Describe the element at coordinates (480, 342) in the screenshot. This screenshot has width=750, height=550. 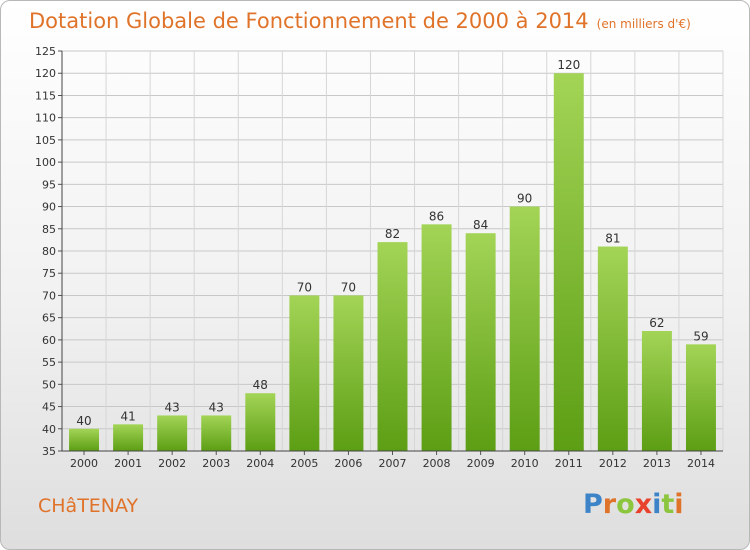
I see `bar-2009` at that location.